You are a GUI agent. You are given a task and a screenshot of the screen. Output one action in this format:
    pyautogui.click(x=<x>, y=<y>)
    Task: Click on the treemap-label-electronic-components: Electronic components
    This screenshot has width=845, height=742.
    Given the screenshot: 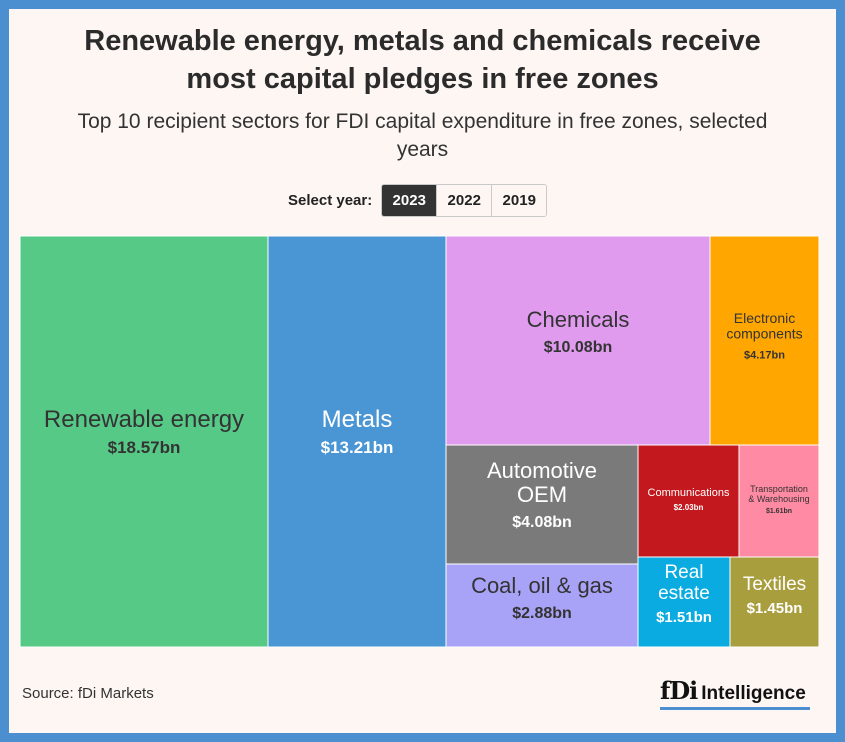 What is the action you would take?
    pyautogui.click(x=764, y=325)
    